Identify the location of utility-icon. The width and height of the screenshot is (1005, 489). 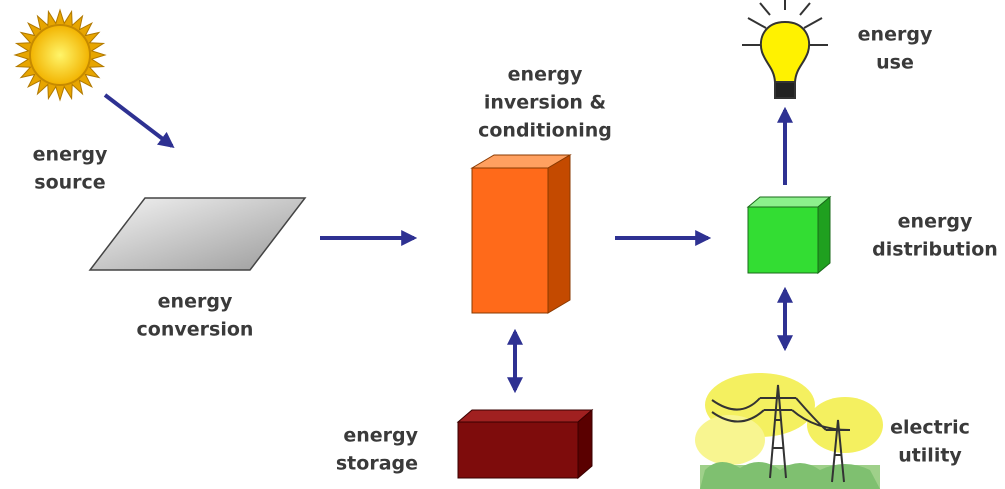
(789, 431).